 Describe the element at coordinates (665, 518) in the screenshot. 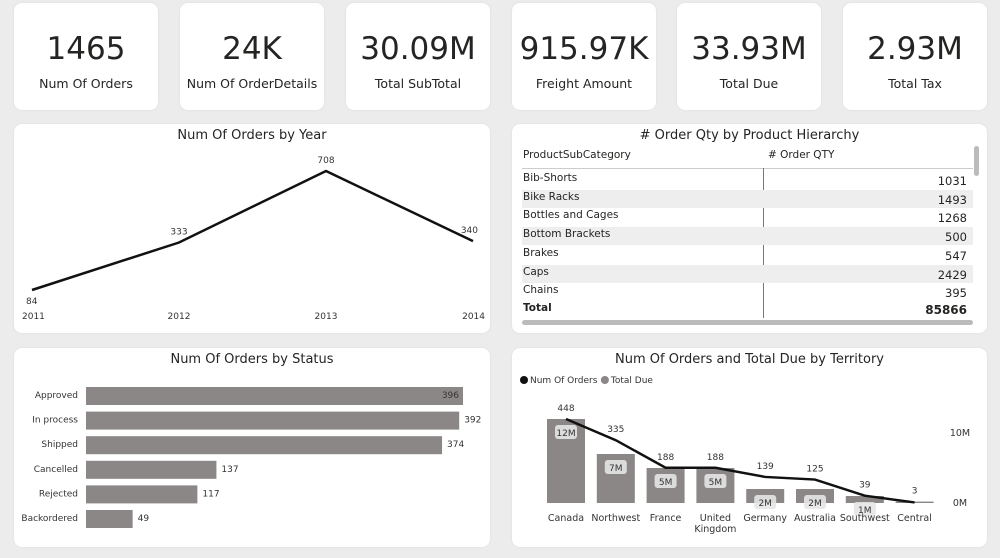

I see `x-tick-label: France` at that location.